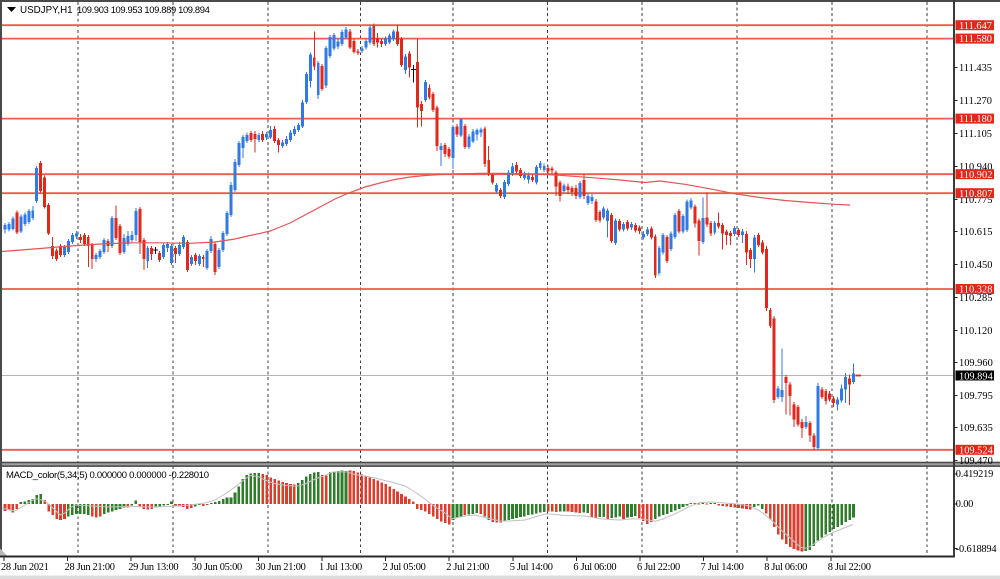  I want to click on svg-text: 0.419219, so click(974, 474).